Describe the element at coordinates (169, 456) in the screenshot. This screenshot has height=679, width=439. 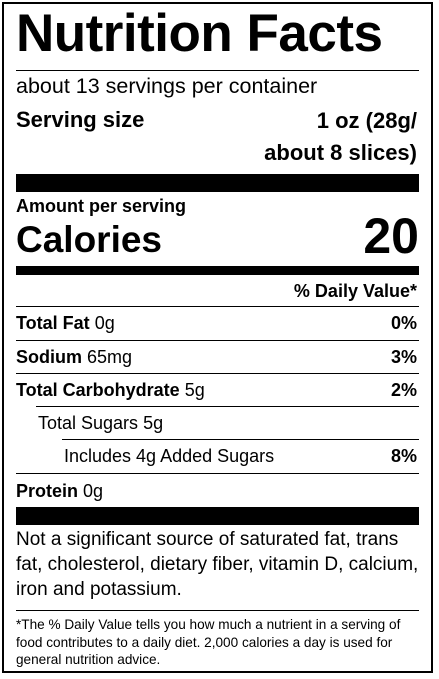
I see `nutrient-name: Includes 4g Added Sugars` at that location.